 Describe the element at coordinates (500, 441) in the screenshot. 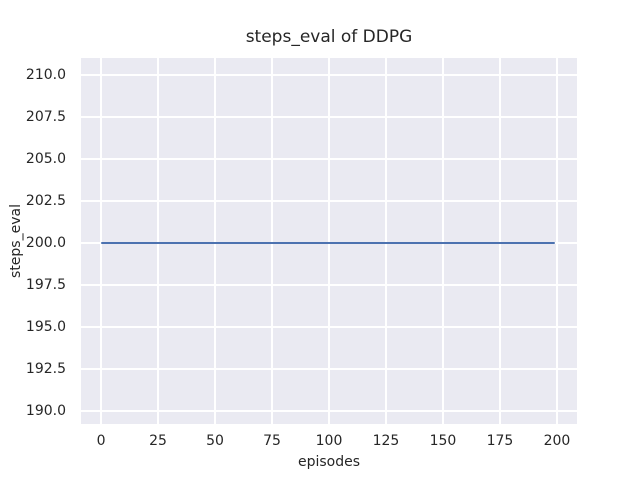

I see `x-tick-label: 175` at that location.